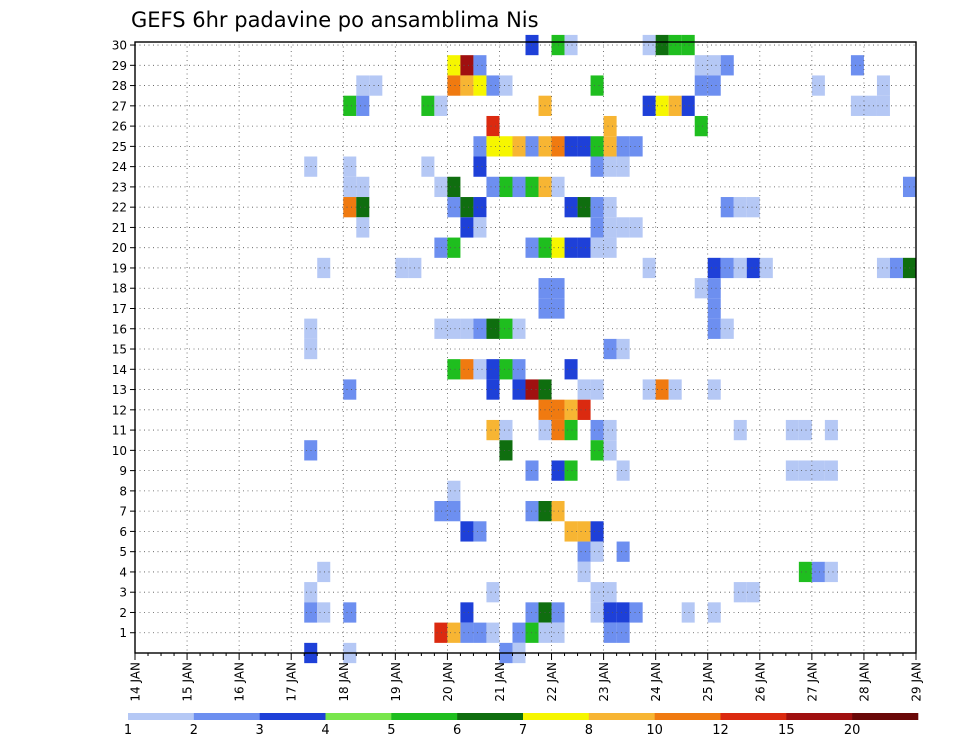  I want to click on y-tick-label: 17, so click(119, 309).